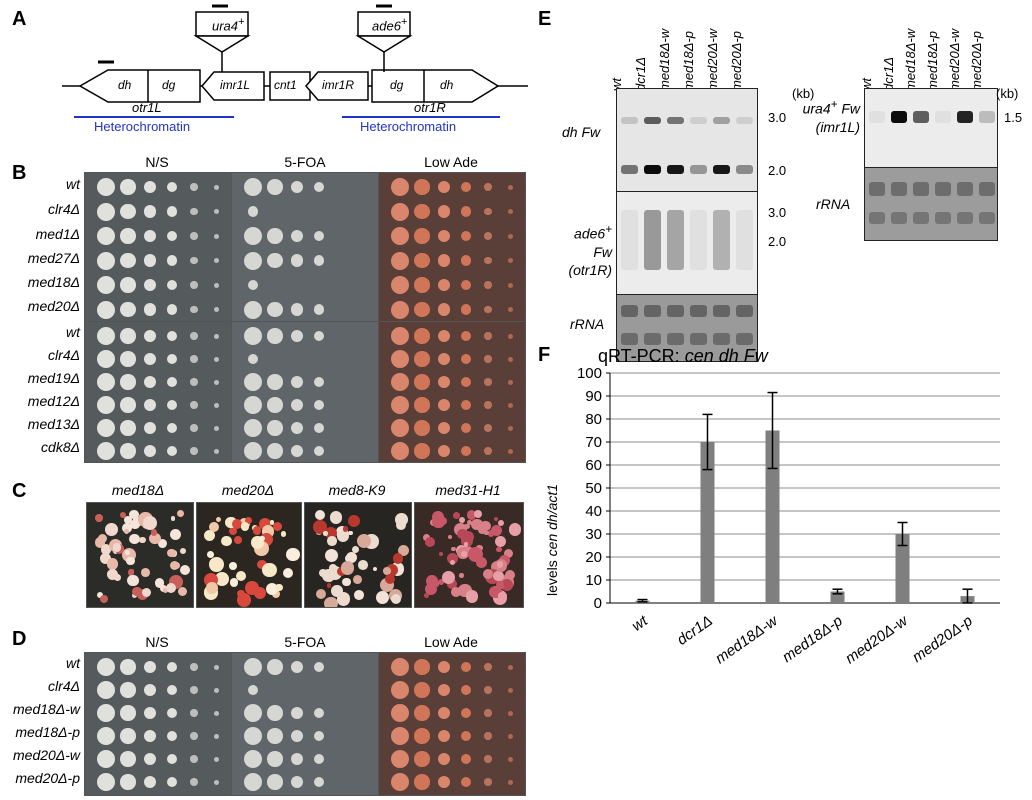 The height and width of the screenshot is (800, 1032). Describe the element at coordinates (452, 247) in the screenshot. I see `b-plate-lowade-top` at that location.